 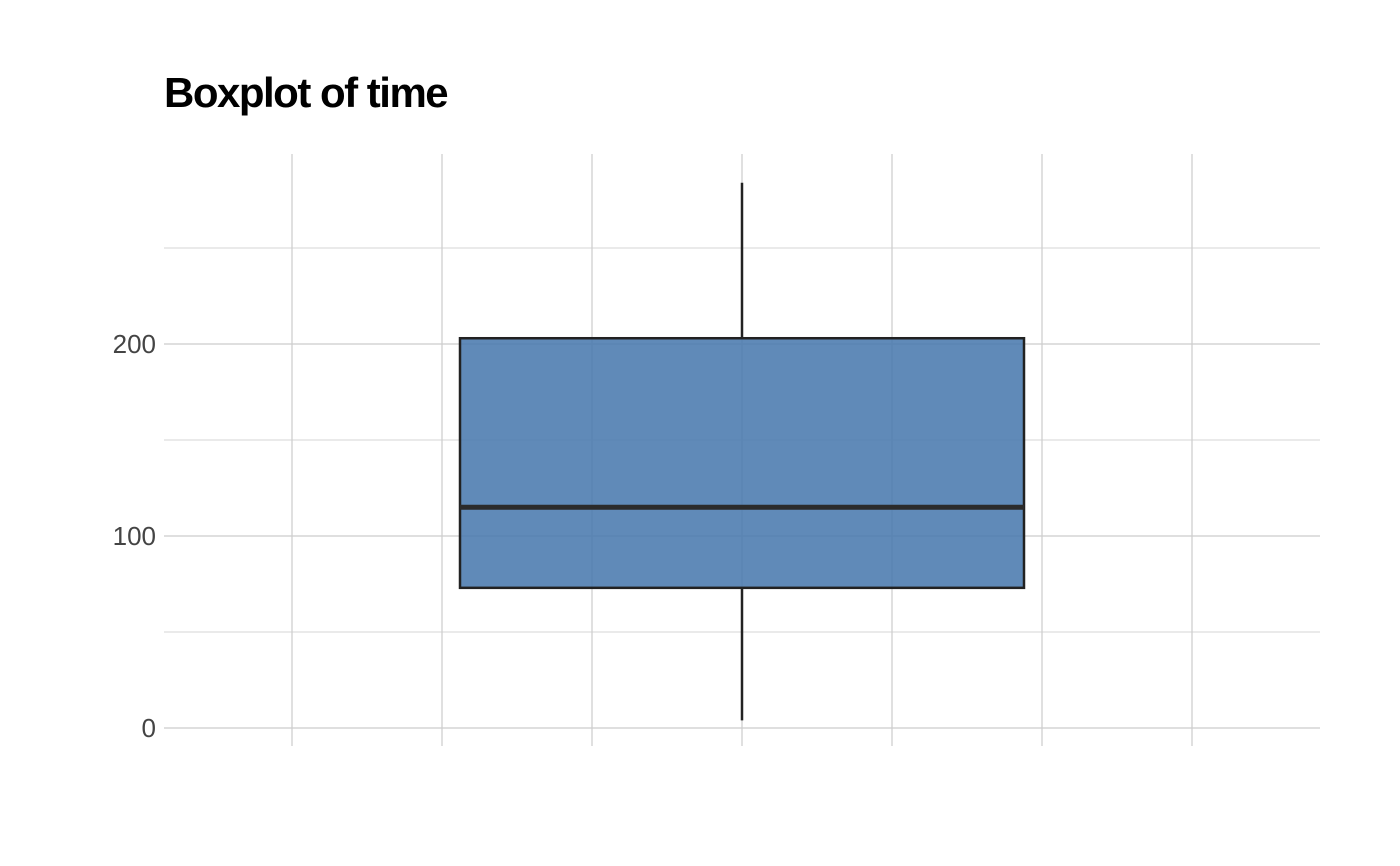 I want to click on y-tick-label: 100, so click(x=134, y=536).